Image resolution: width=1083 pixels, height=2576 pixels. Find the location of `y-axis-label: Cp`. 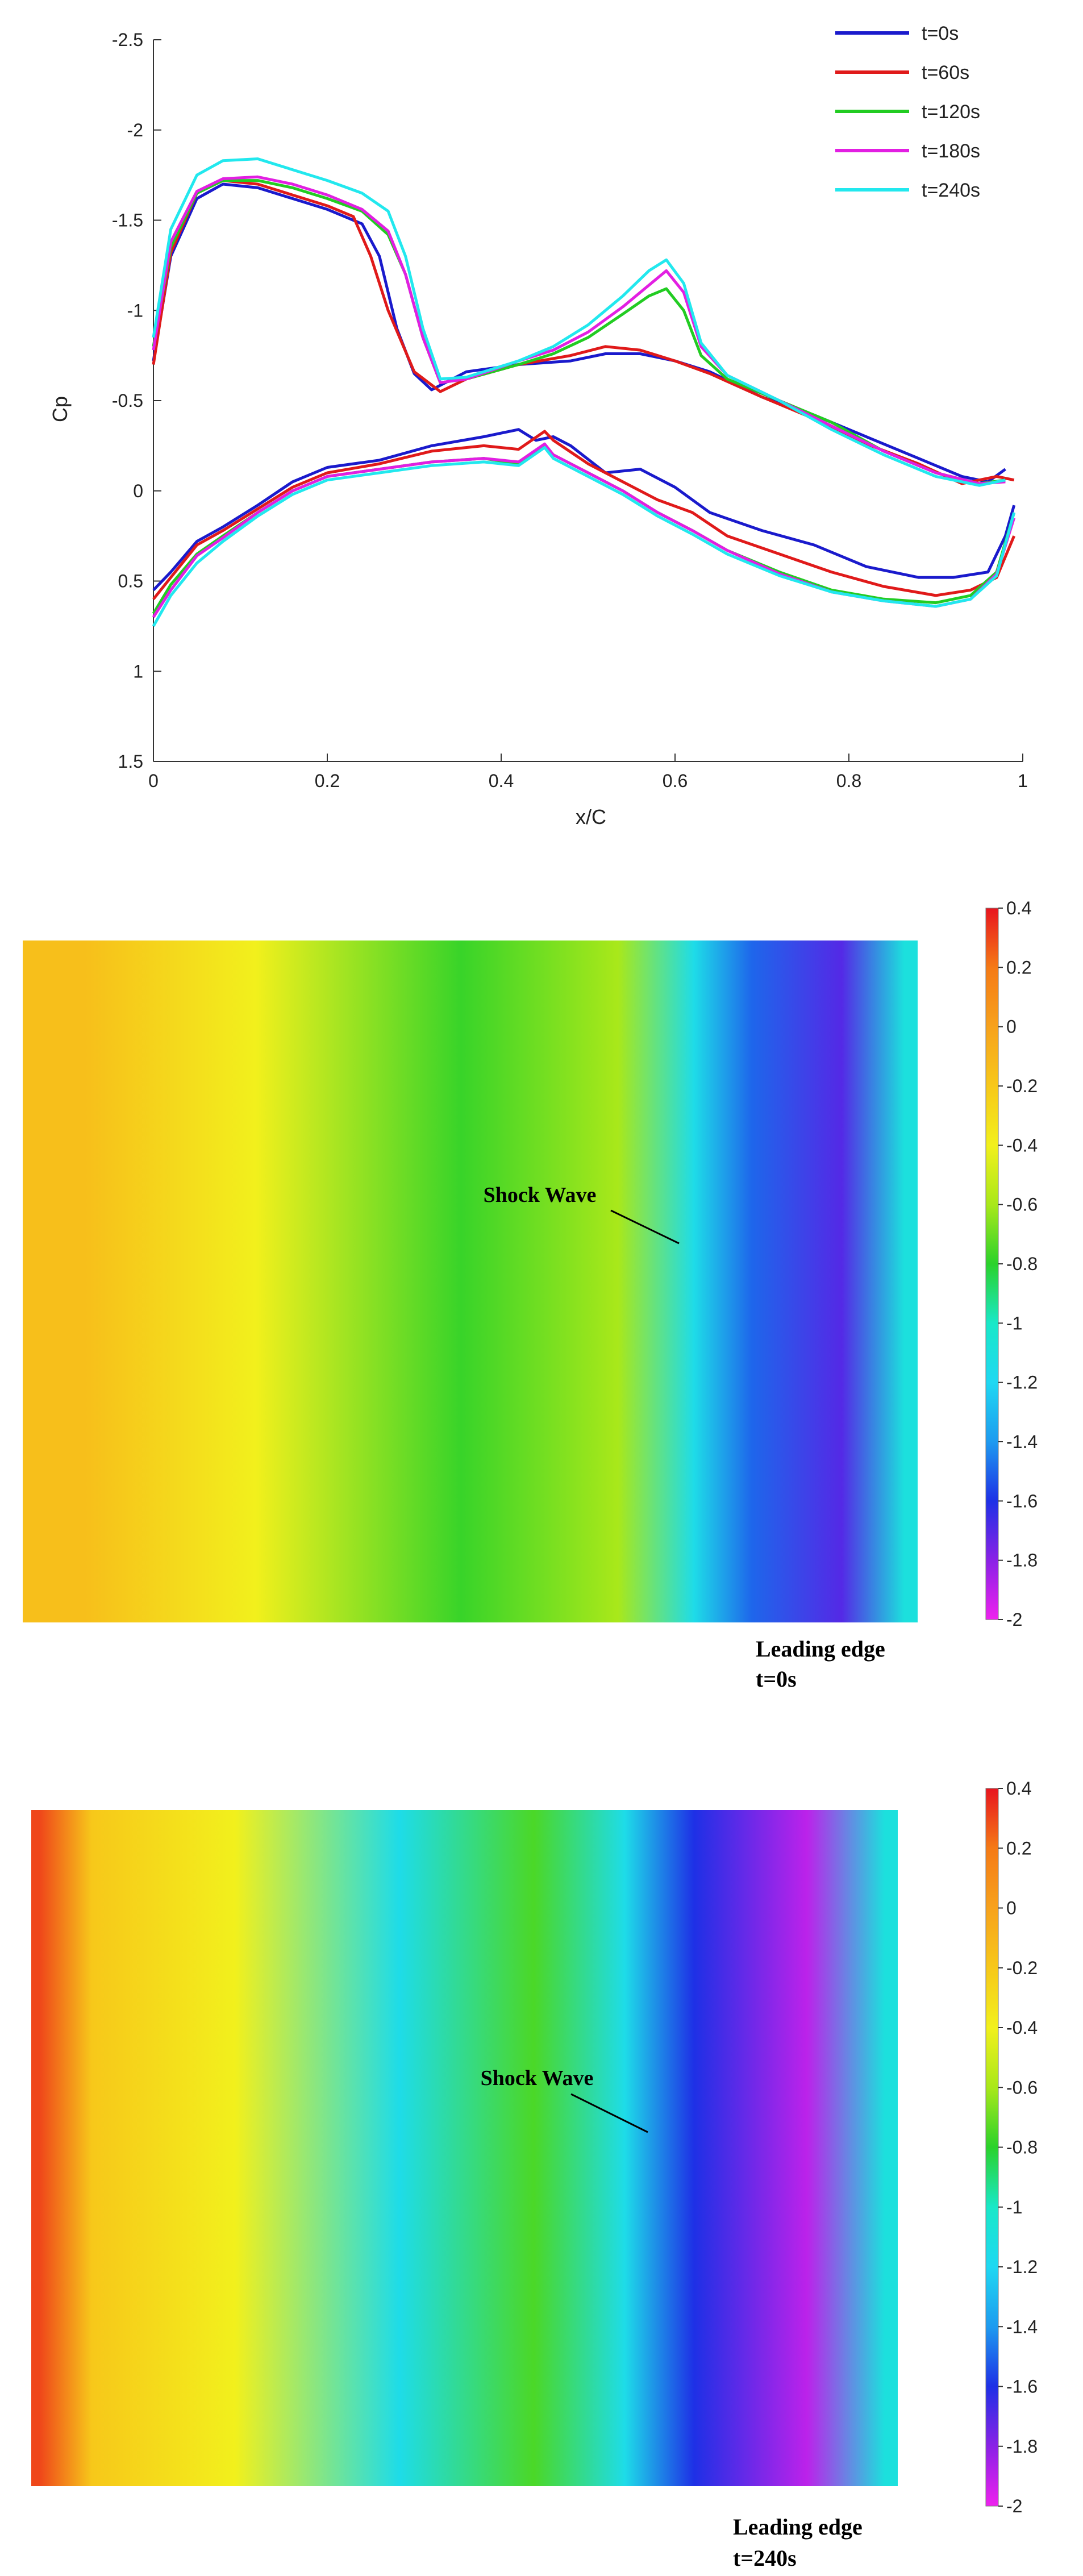

y-axis-label: Cp is located at coordinates (60, 409).